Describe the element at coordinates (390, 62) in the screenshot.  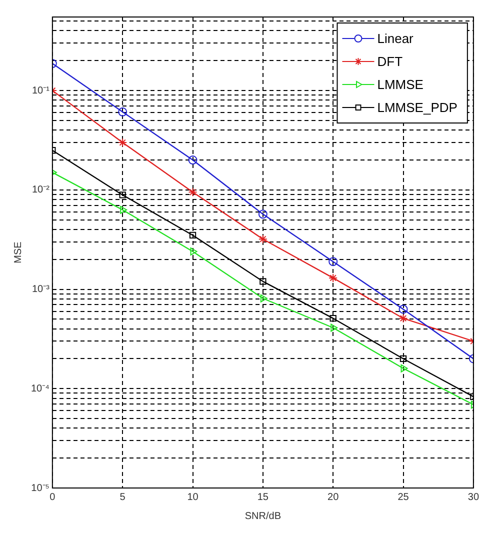
I see `legend-label: DFT` at that location.